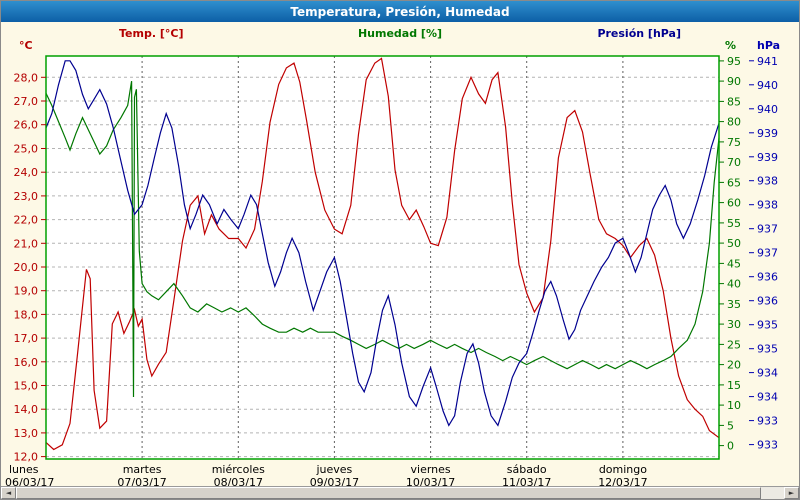 This screenshot has height=500, width=800. What do you see at coordinates (26, 457) in the screenshot?
I see `svg-text: 12,0` at bounding box center [26, 457].